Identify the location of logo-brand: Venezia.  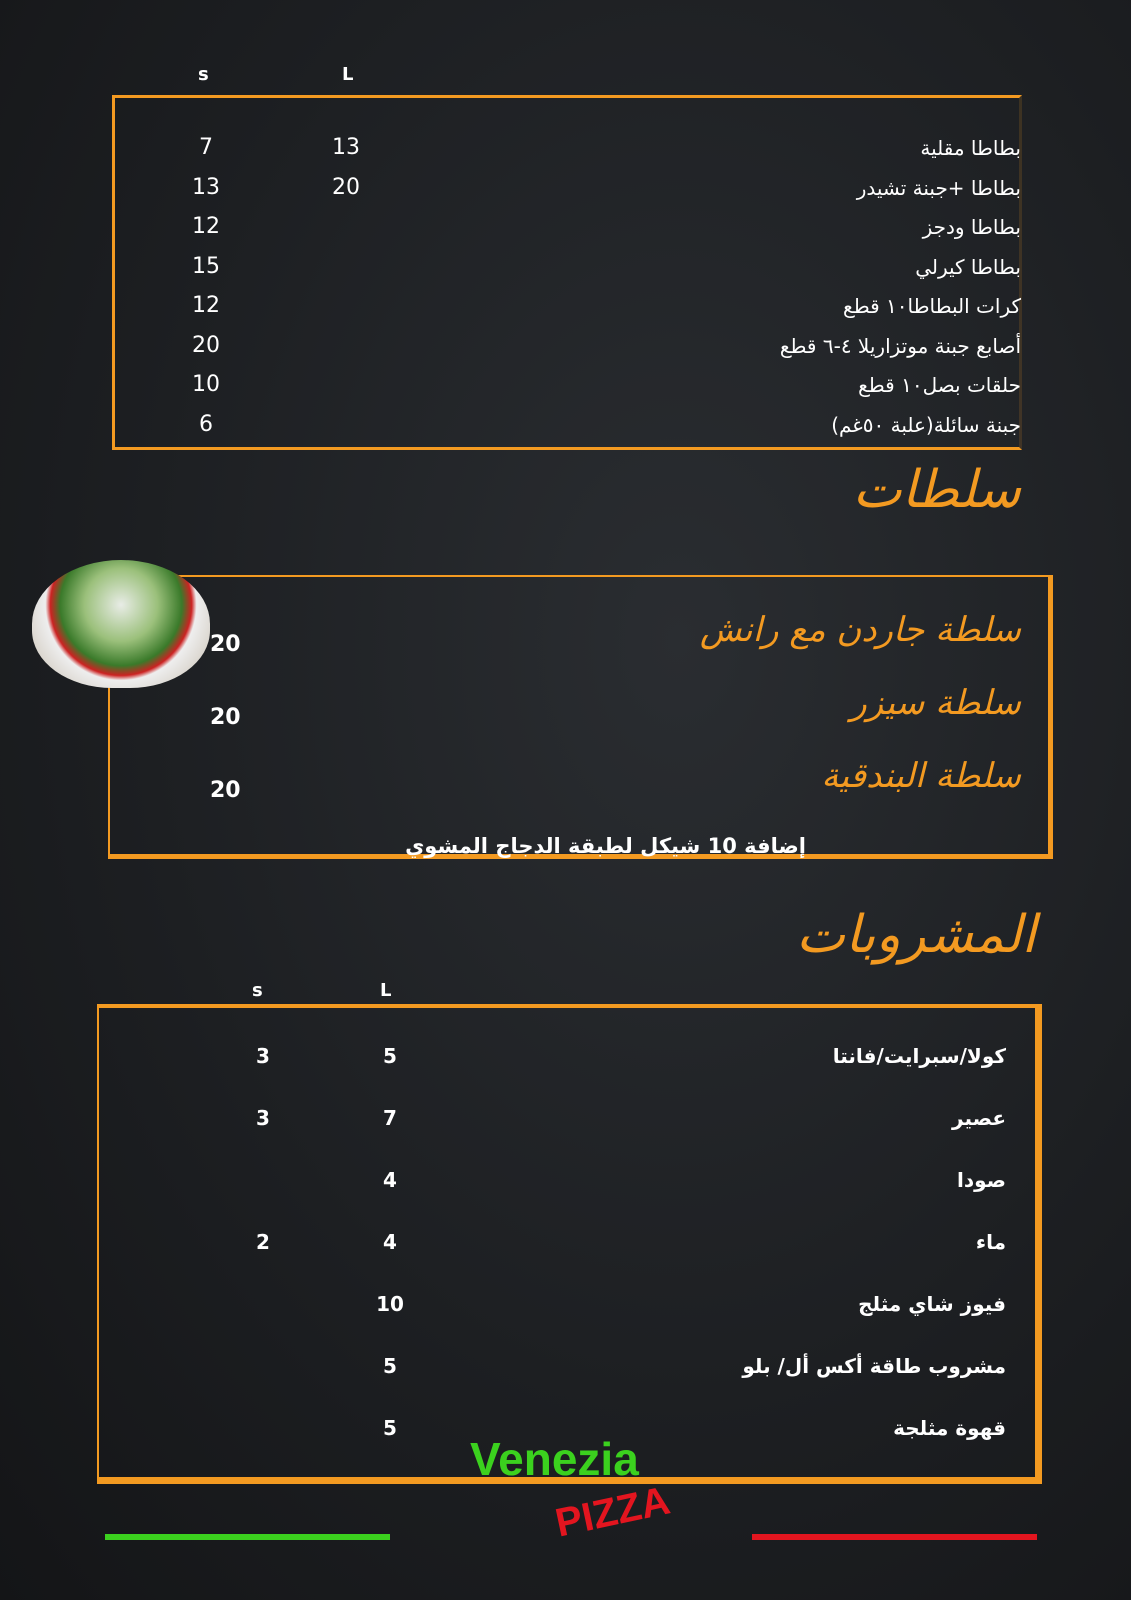
(554, 1459).